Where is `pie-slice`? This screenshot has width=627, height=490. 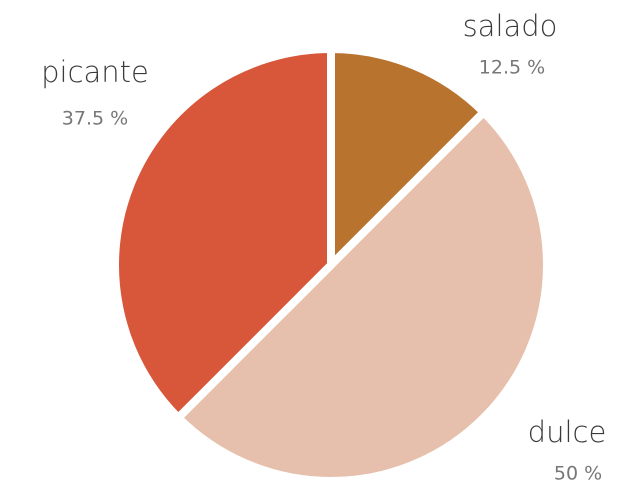
pie-slice is located at coordinates (407, 157).